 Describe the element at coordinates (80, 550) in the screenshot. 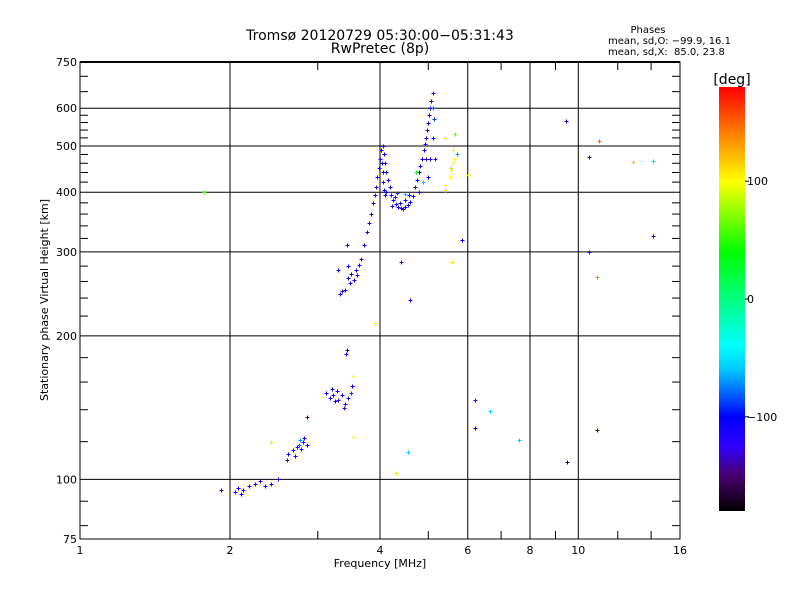

I see `x-tick-label: 1` at that location.